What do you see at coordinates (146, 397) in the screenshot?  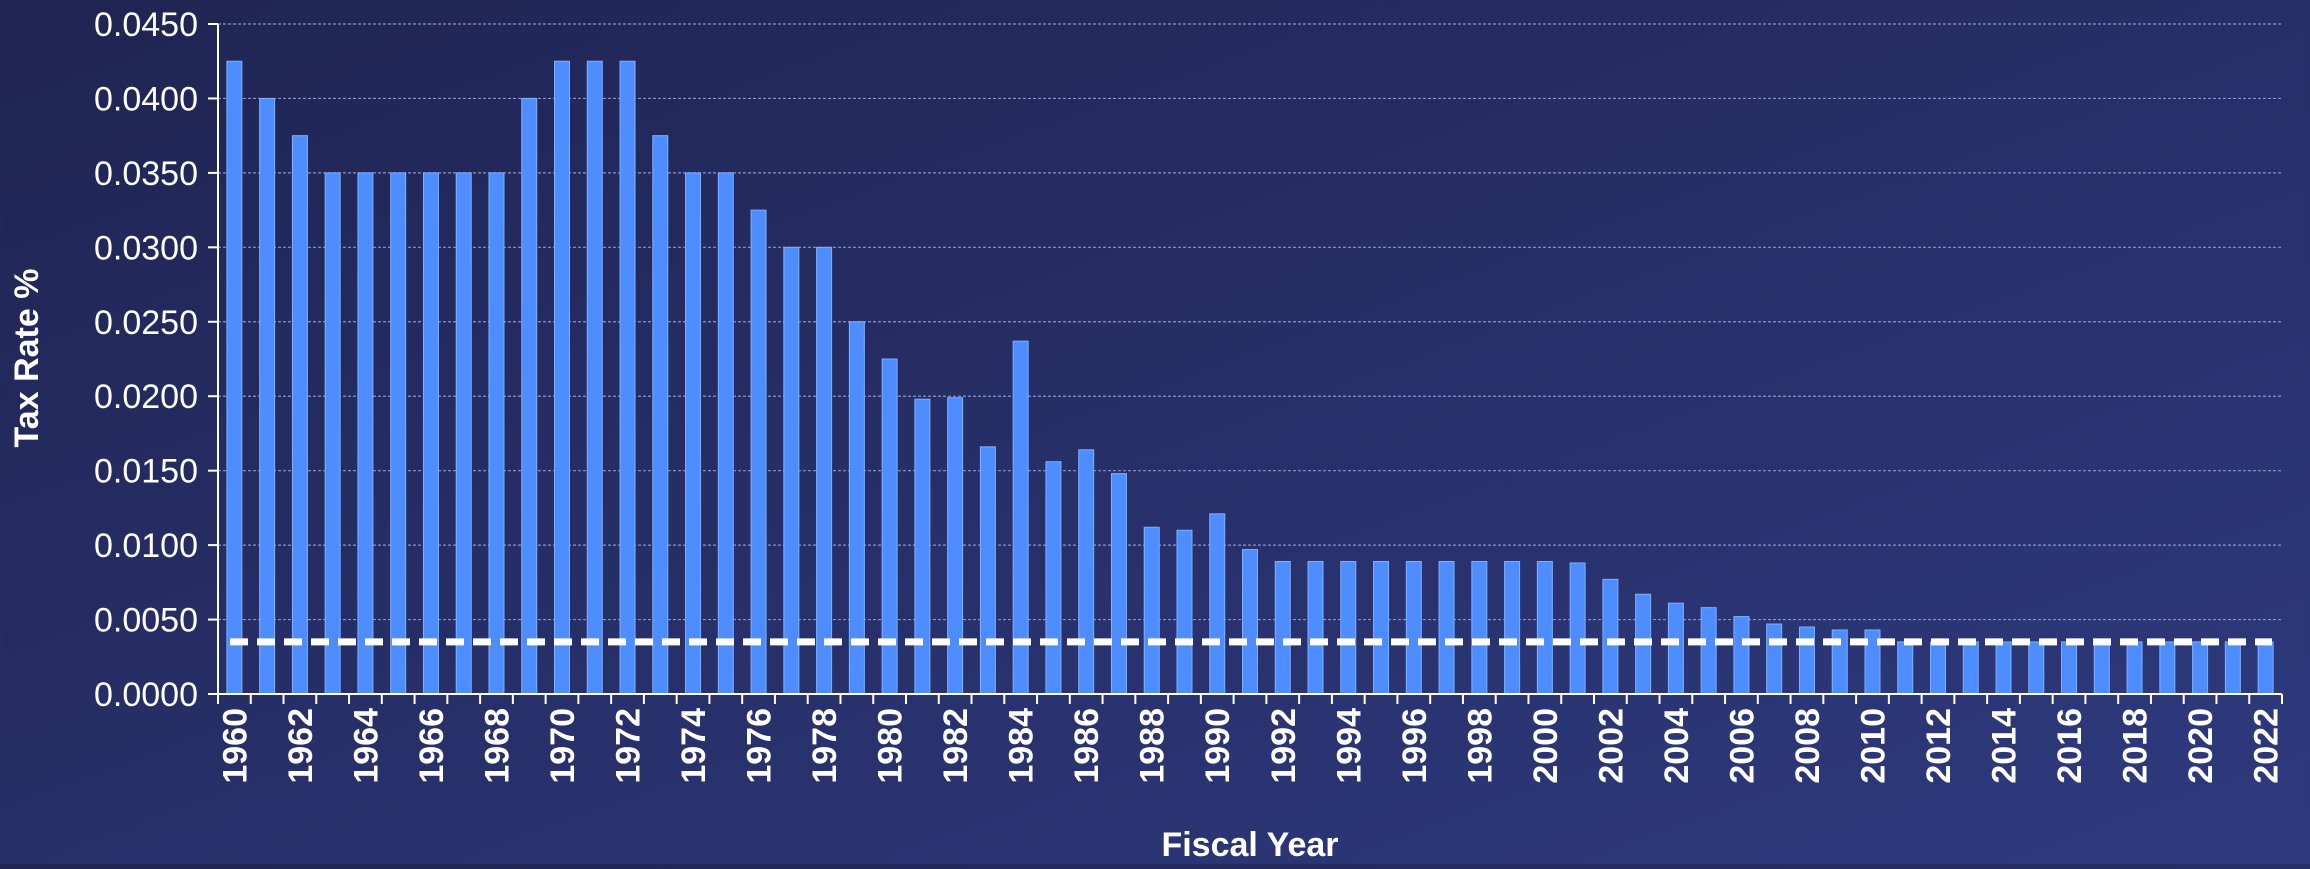 I see `y-tick-label: 0.0200` at bounding box center [146, 397].